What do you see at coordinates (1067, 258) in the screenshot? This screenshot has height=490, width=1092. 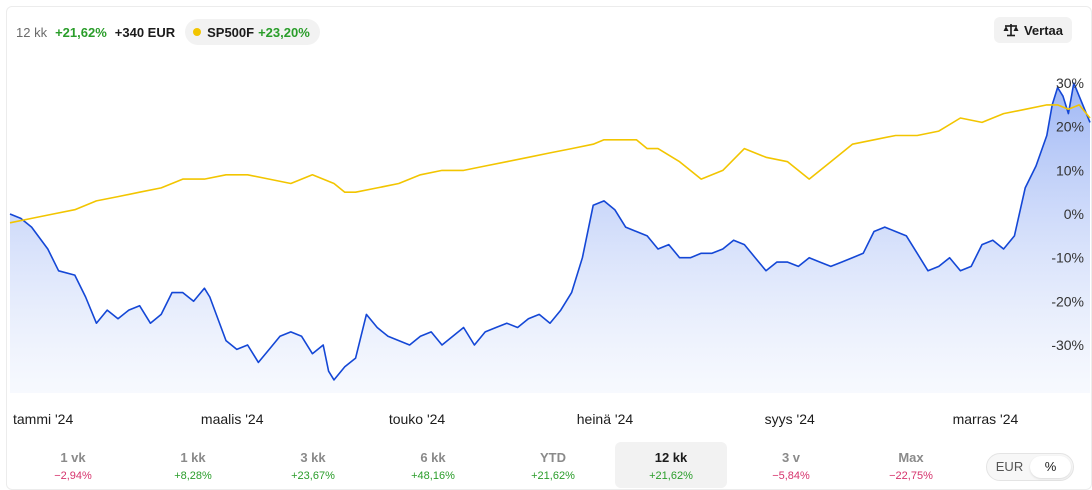 I see `y-tick-label: -10%` at bounding box center [1067, 258].